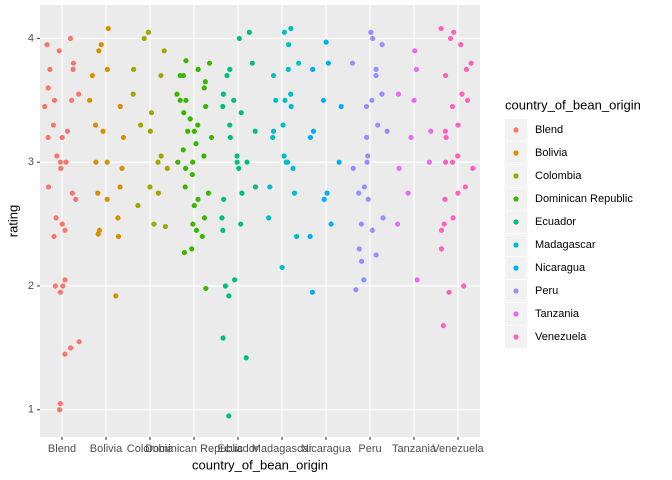  I want to click on legend-label: Dominican Republic, so click(584, 199).